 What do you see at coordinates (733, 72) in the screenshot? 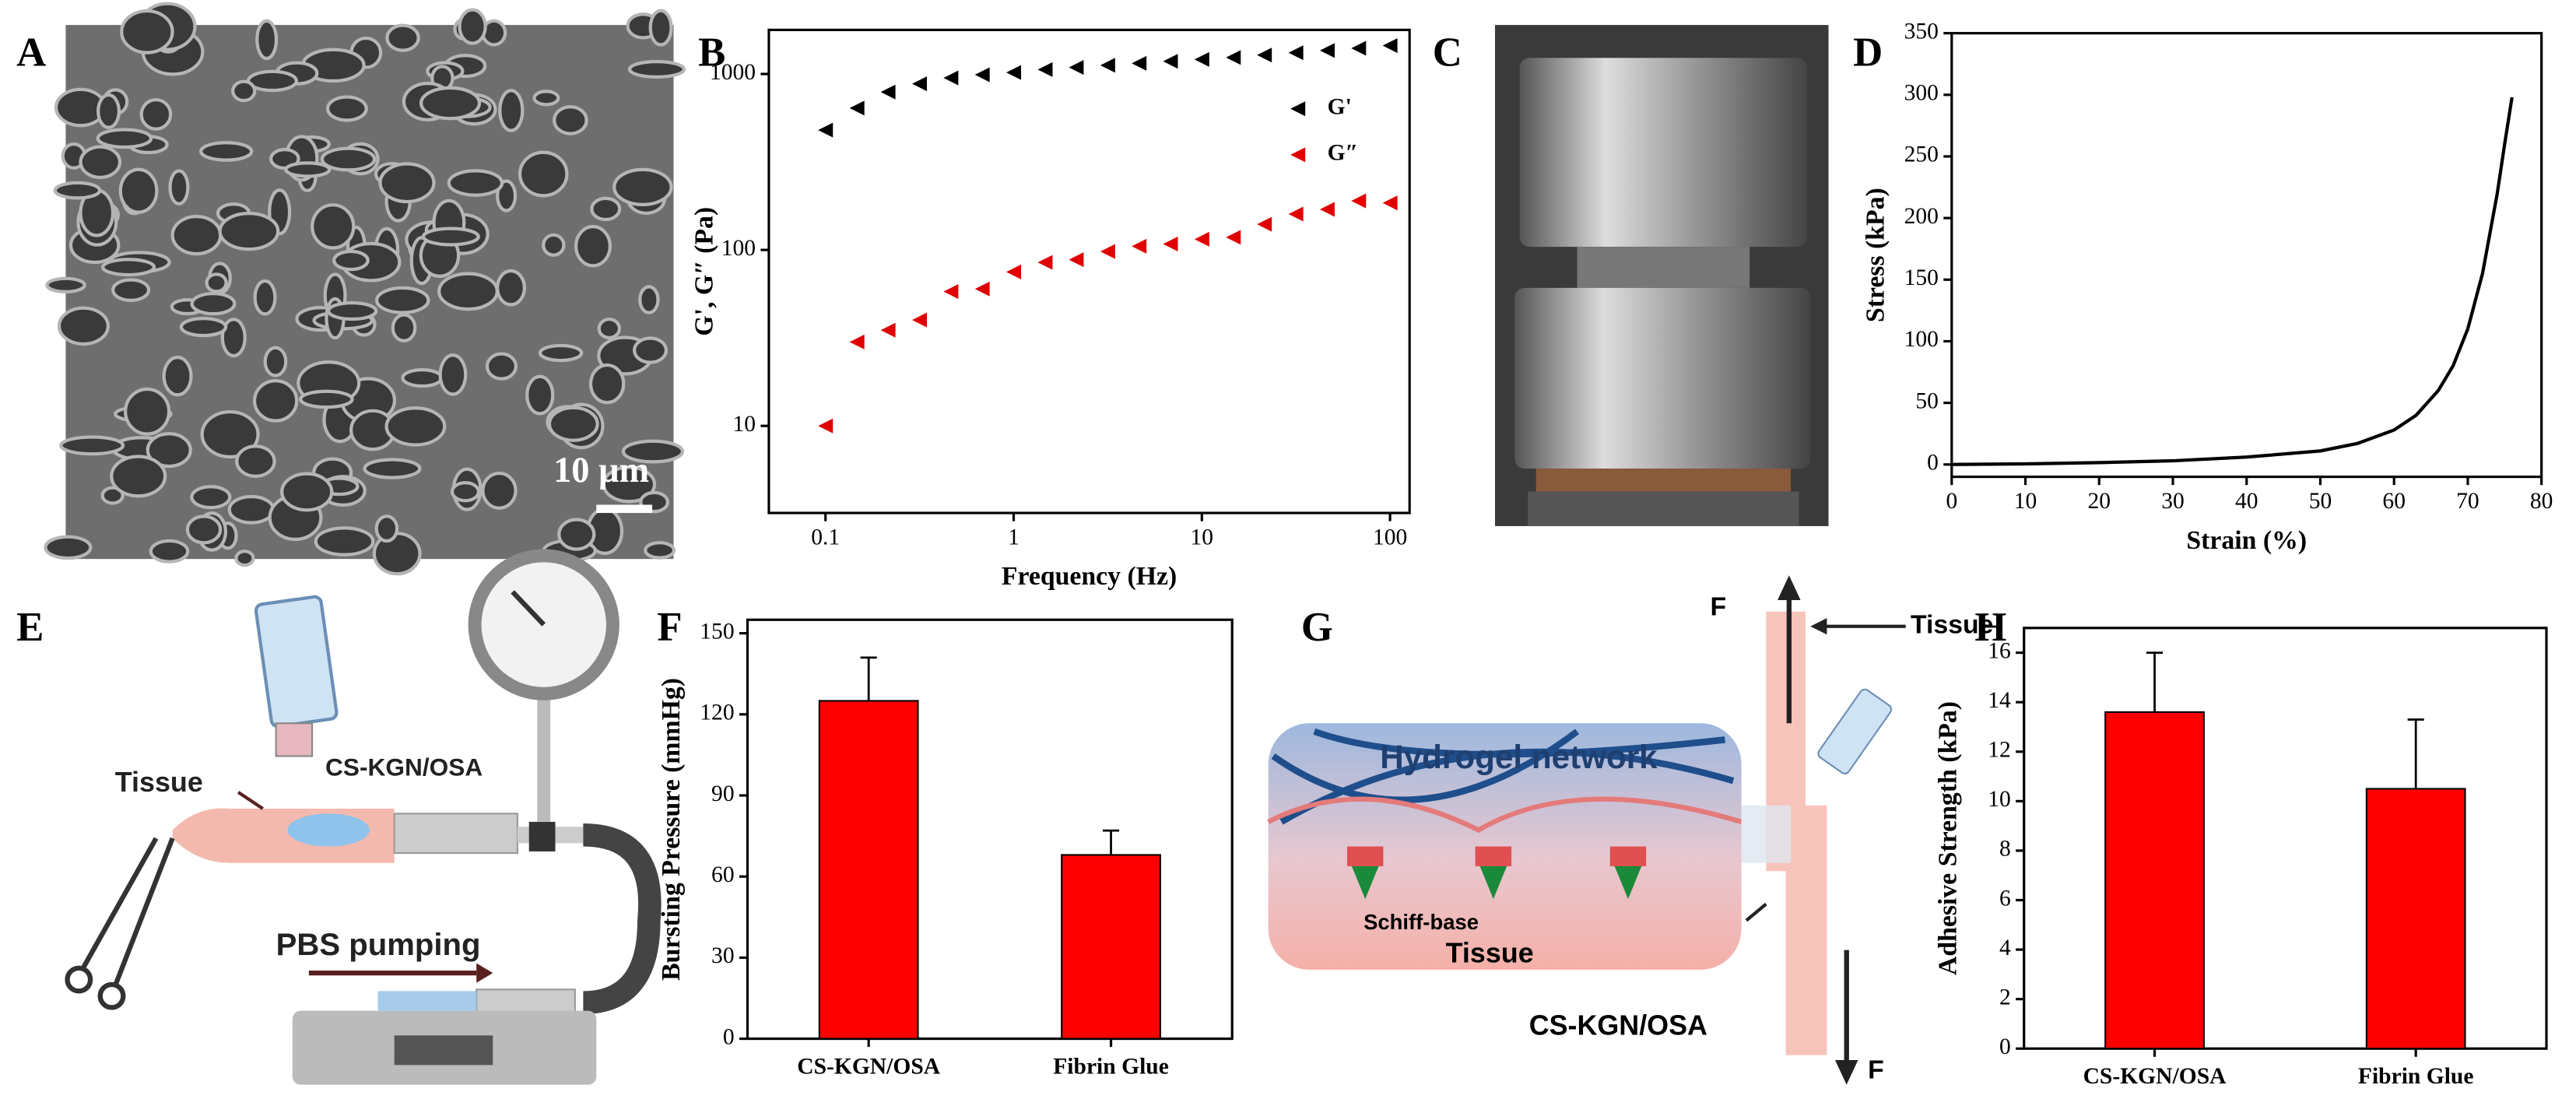
I see `y-tick-label: 1000` at bounding box center [733, 72].